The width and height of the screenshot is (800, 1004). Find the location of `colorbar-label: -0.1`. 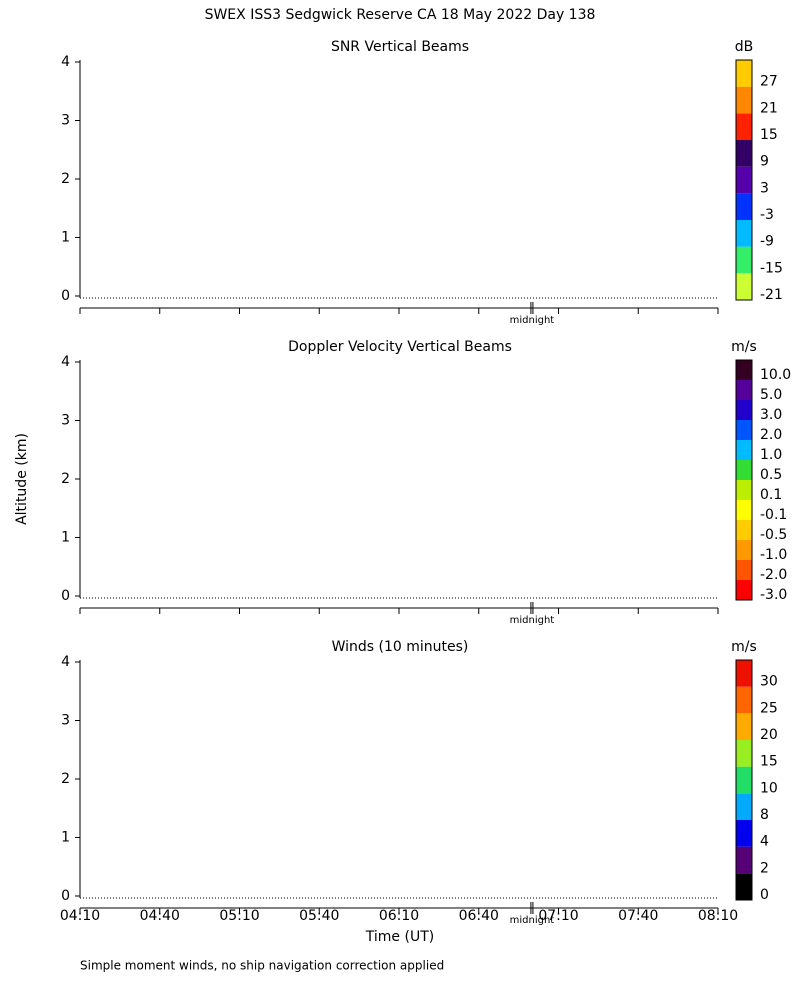

colorbar-label: -0.1 is located at coordinates (773, 515).